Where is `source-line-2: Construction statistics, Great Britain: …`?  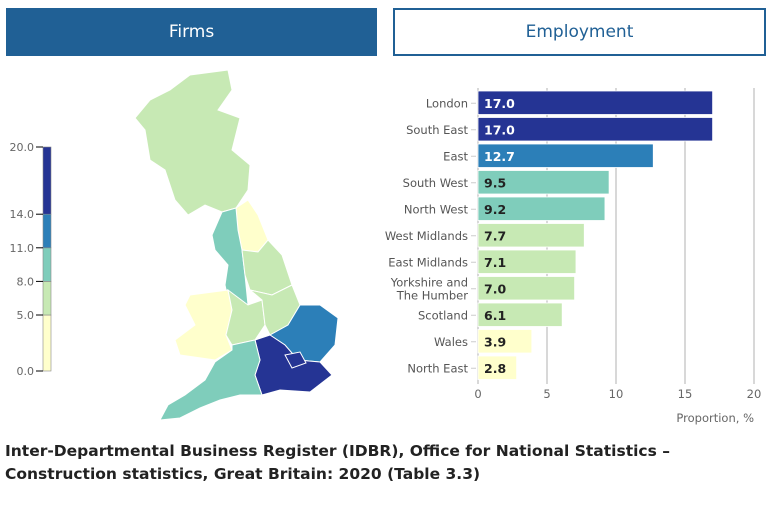
source-line-2: Construction statistics, Great Britain: … is located at coordinates (243, 474).